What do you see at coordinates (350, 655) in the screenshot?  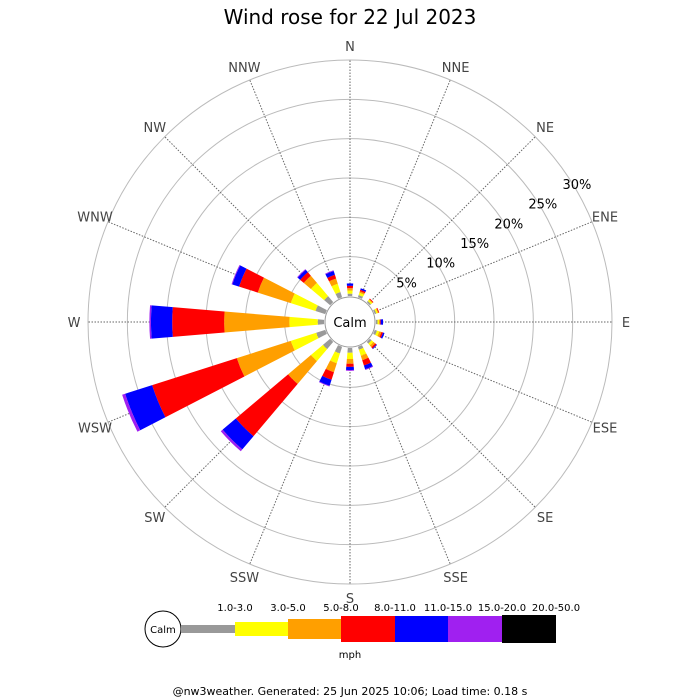 I see `legend-unit-label: mph` at bounding box center [350, 655].